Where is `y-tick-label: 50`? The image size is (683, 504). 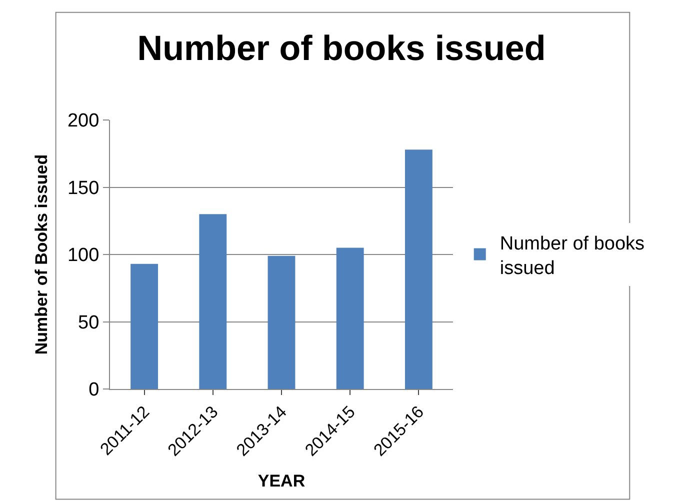
y-tick-label: 50 is located at coordinates (89, 323).